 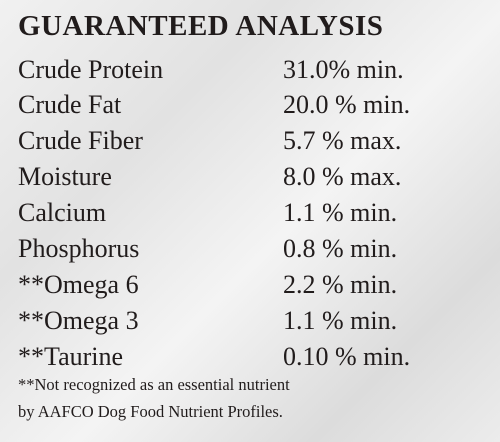 I want to click on nutrient-name: Phosphorus, so click(x=79, y=248).